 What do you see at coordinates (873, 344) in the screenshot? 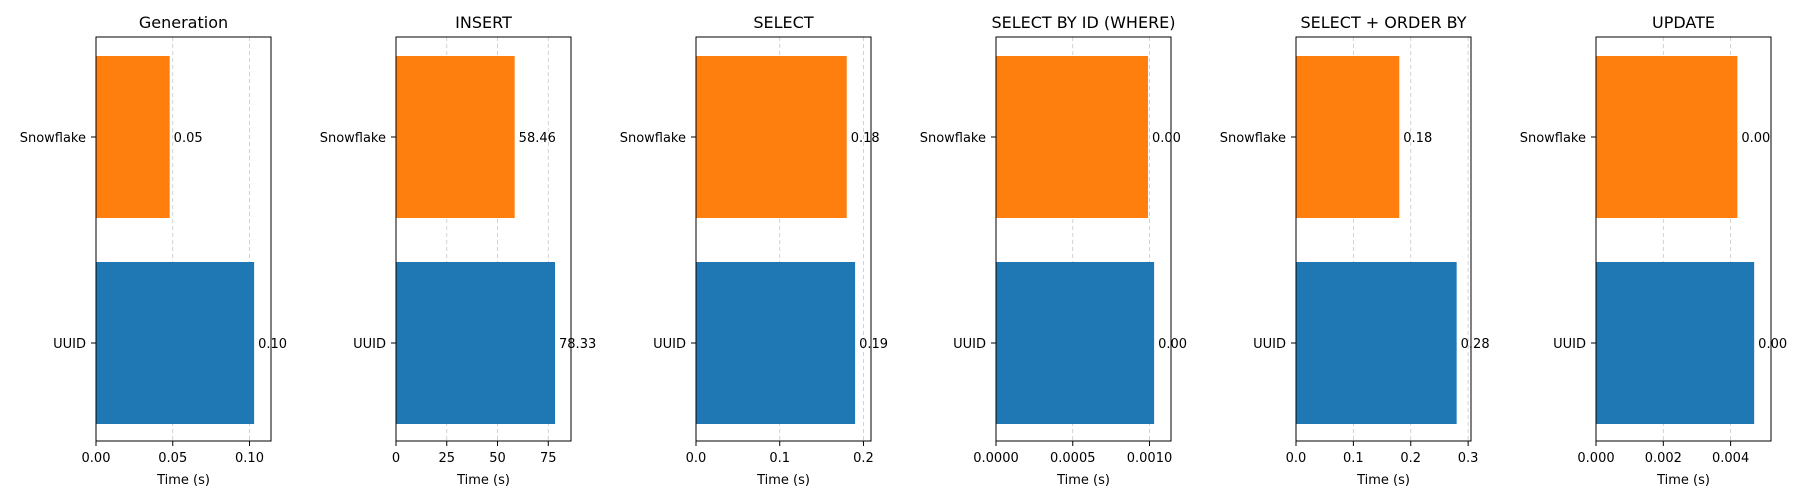
I see `data-label: 0.19` at bounding box center [873, 344].